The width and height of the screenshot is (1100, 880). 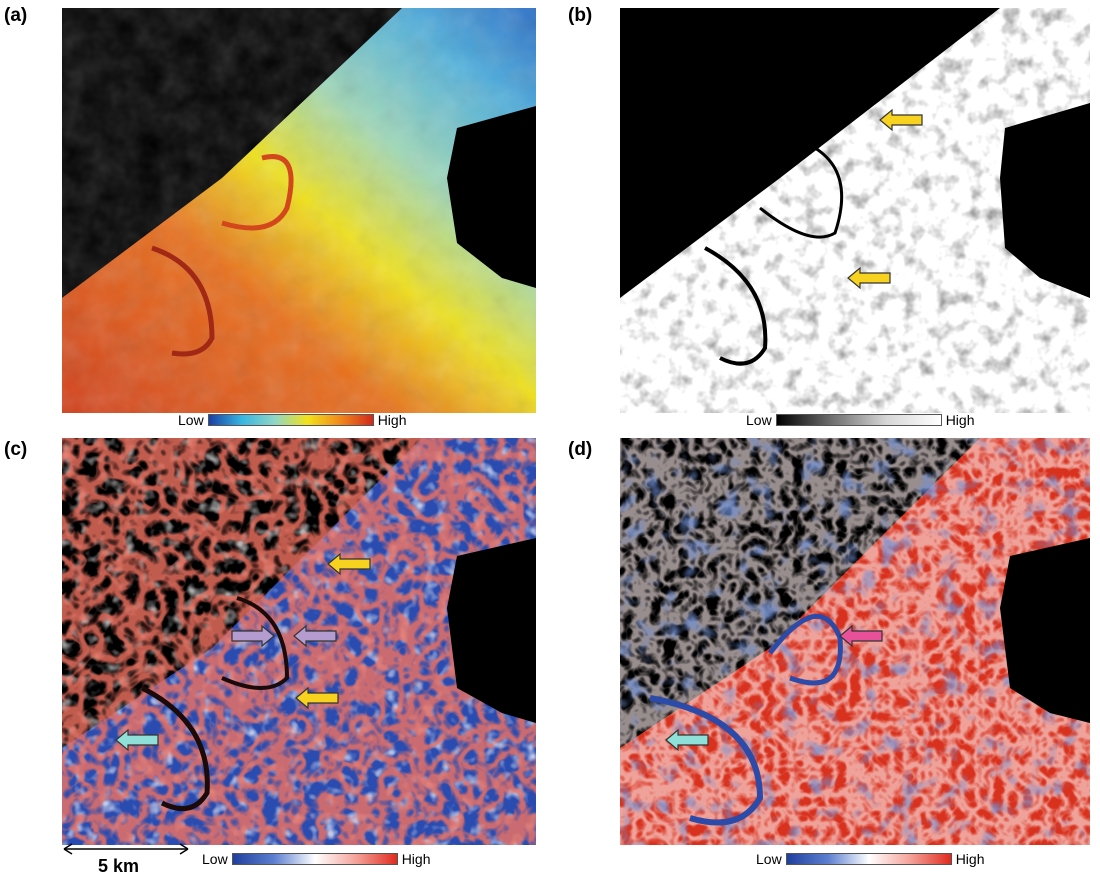 What do you see at coordinates (580, 15) in the screenshot?
I see `panel-label-b: (b)` at bounding box center [580, 15].